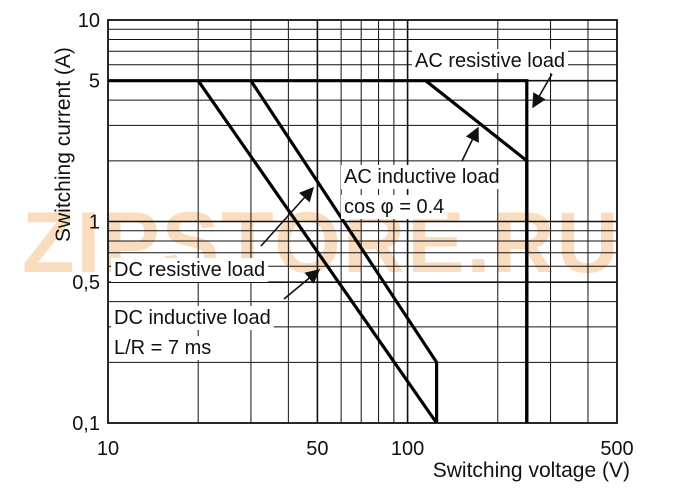 The width and height of the screenshot is (697, 496). Describe the element at coordinates (89, 21) in the screenshot. I see `y-tick-label: 10` at that location.